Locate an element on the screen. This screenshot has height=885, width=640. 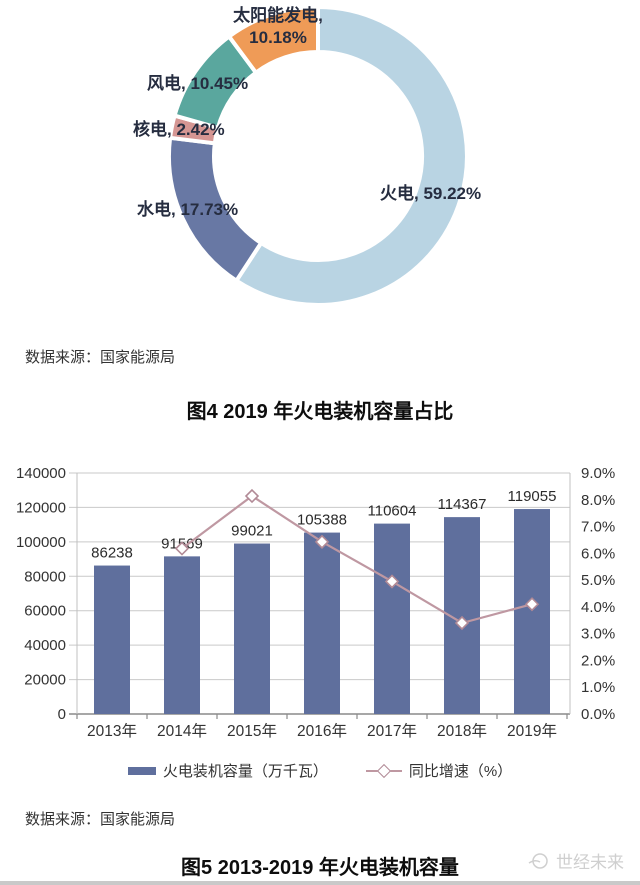
x-axis-label: 2013年 is located at coordinates (112, 731).